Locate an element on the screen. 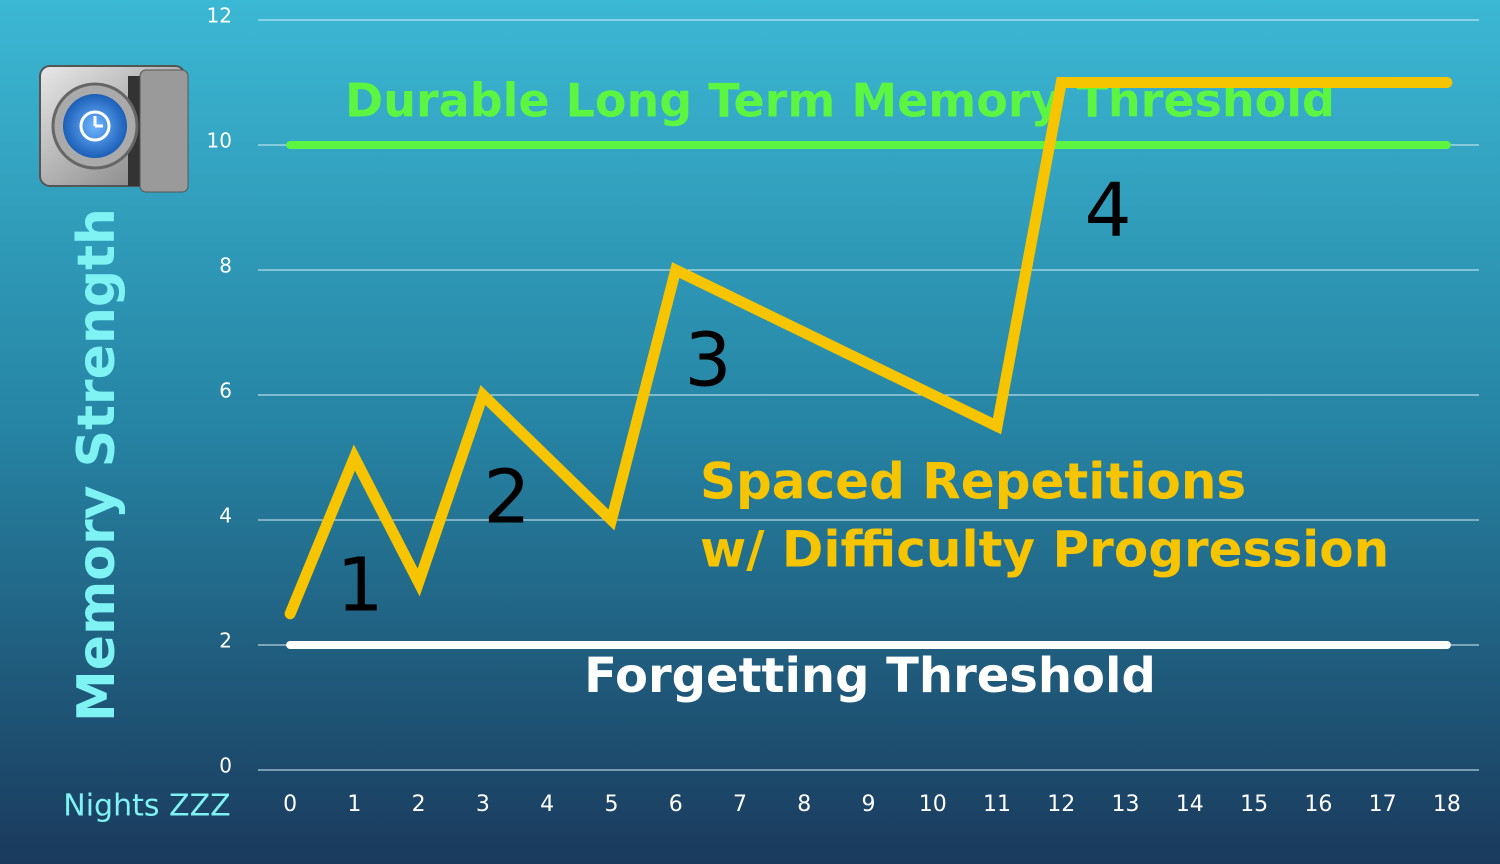  x-axis-label: Nights ZZZ is located at coordinates (146, 806).